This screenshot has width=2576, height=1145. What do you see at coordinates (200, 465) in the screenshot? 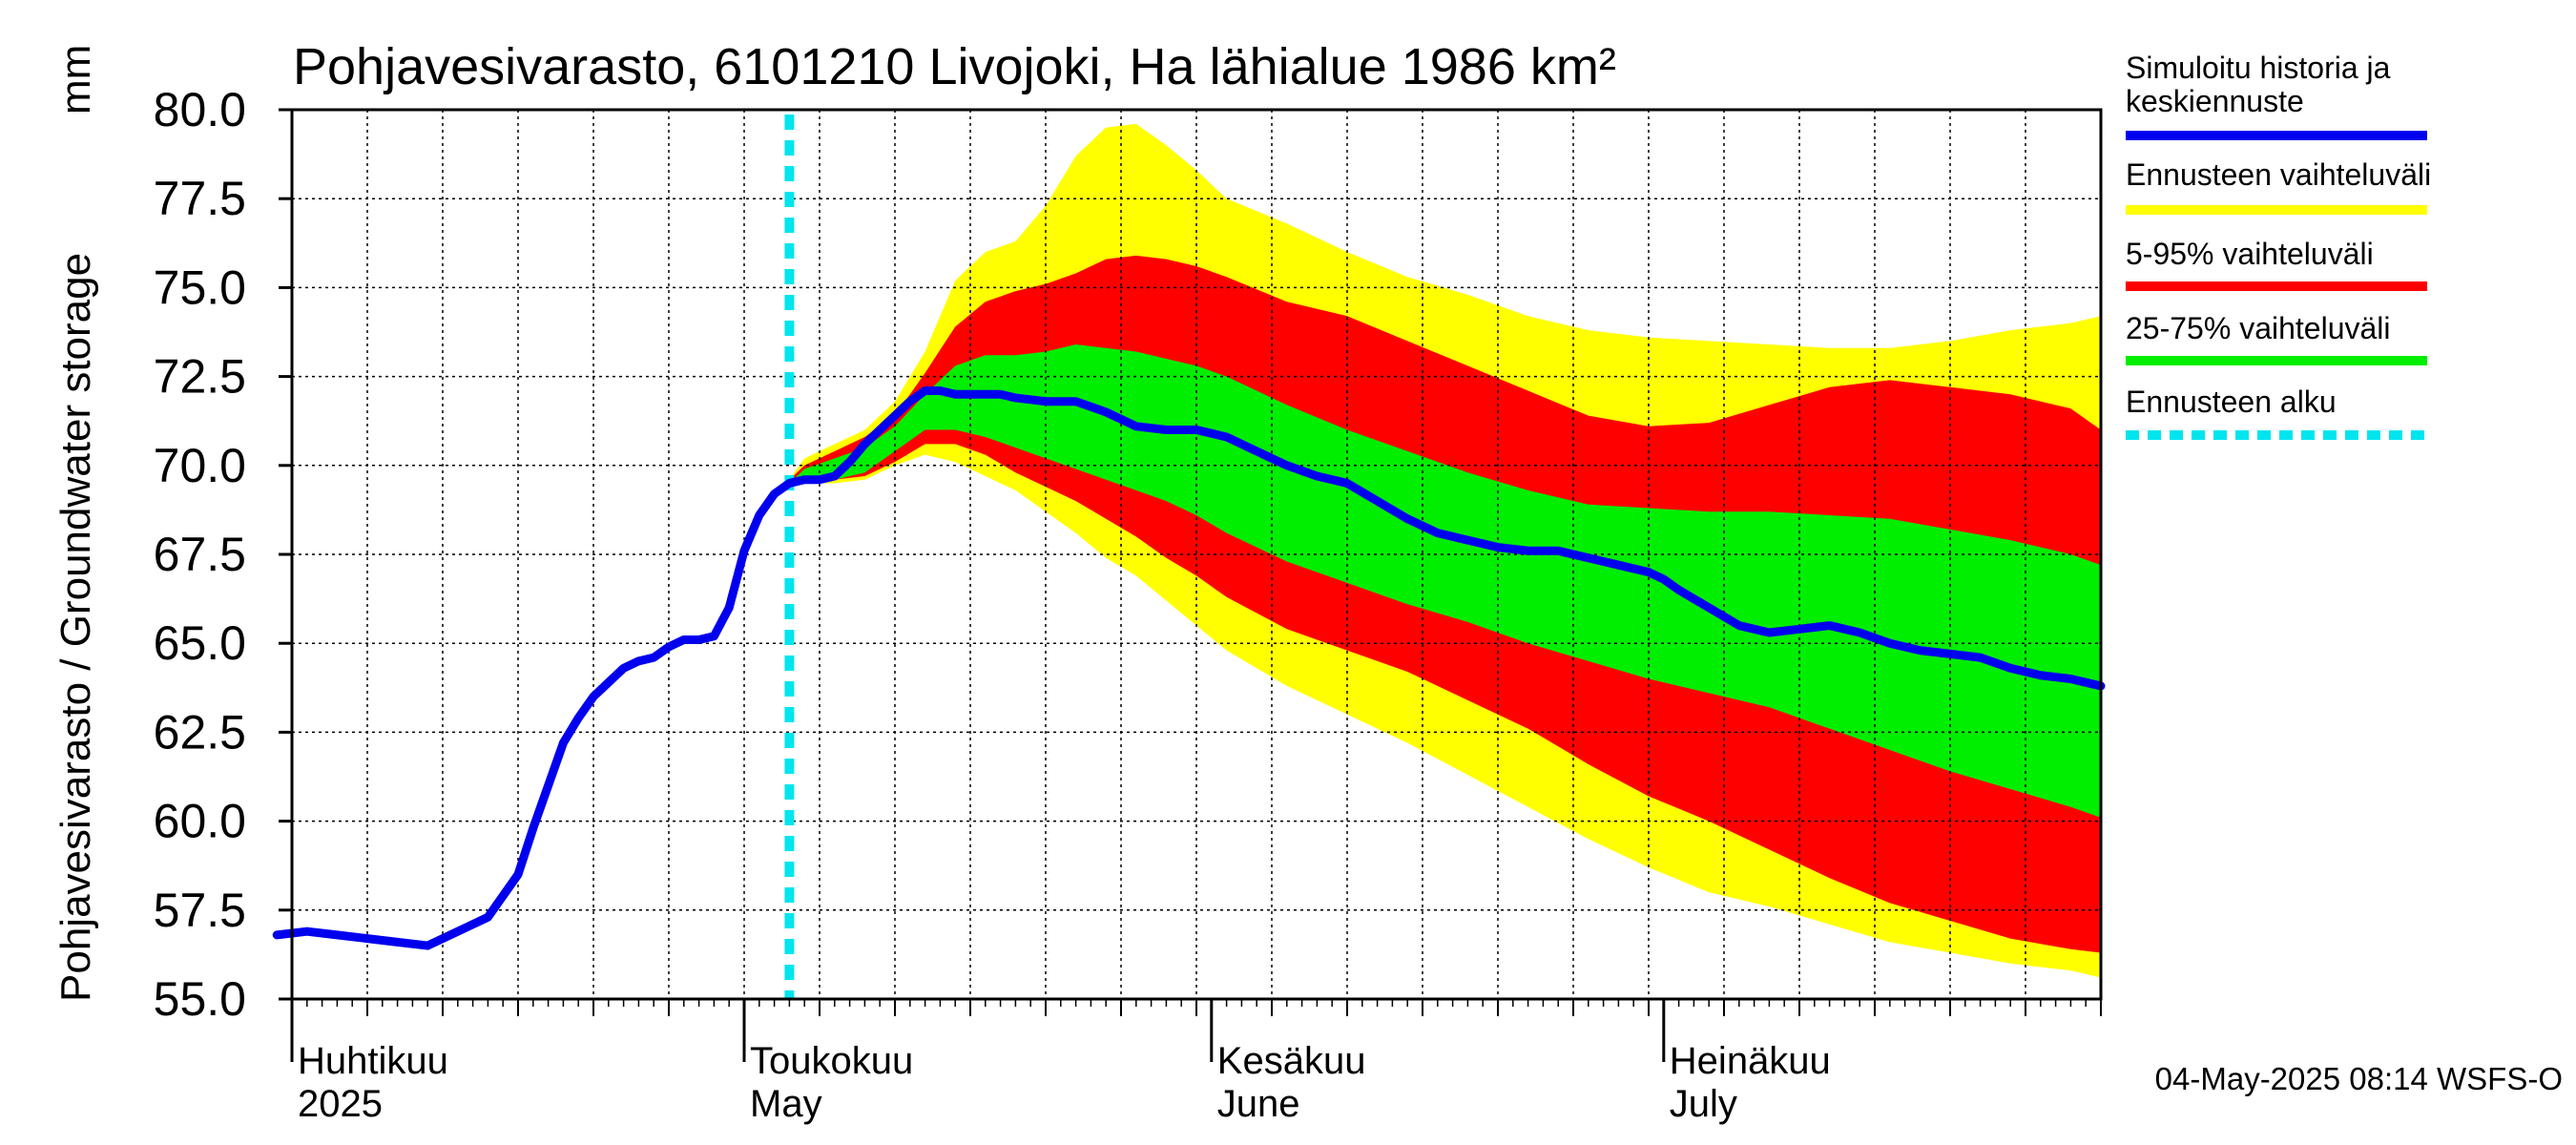
I see `y-tick-label-6: 70.0` at bounding box center [200, 465].